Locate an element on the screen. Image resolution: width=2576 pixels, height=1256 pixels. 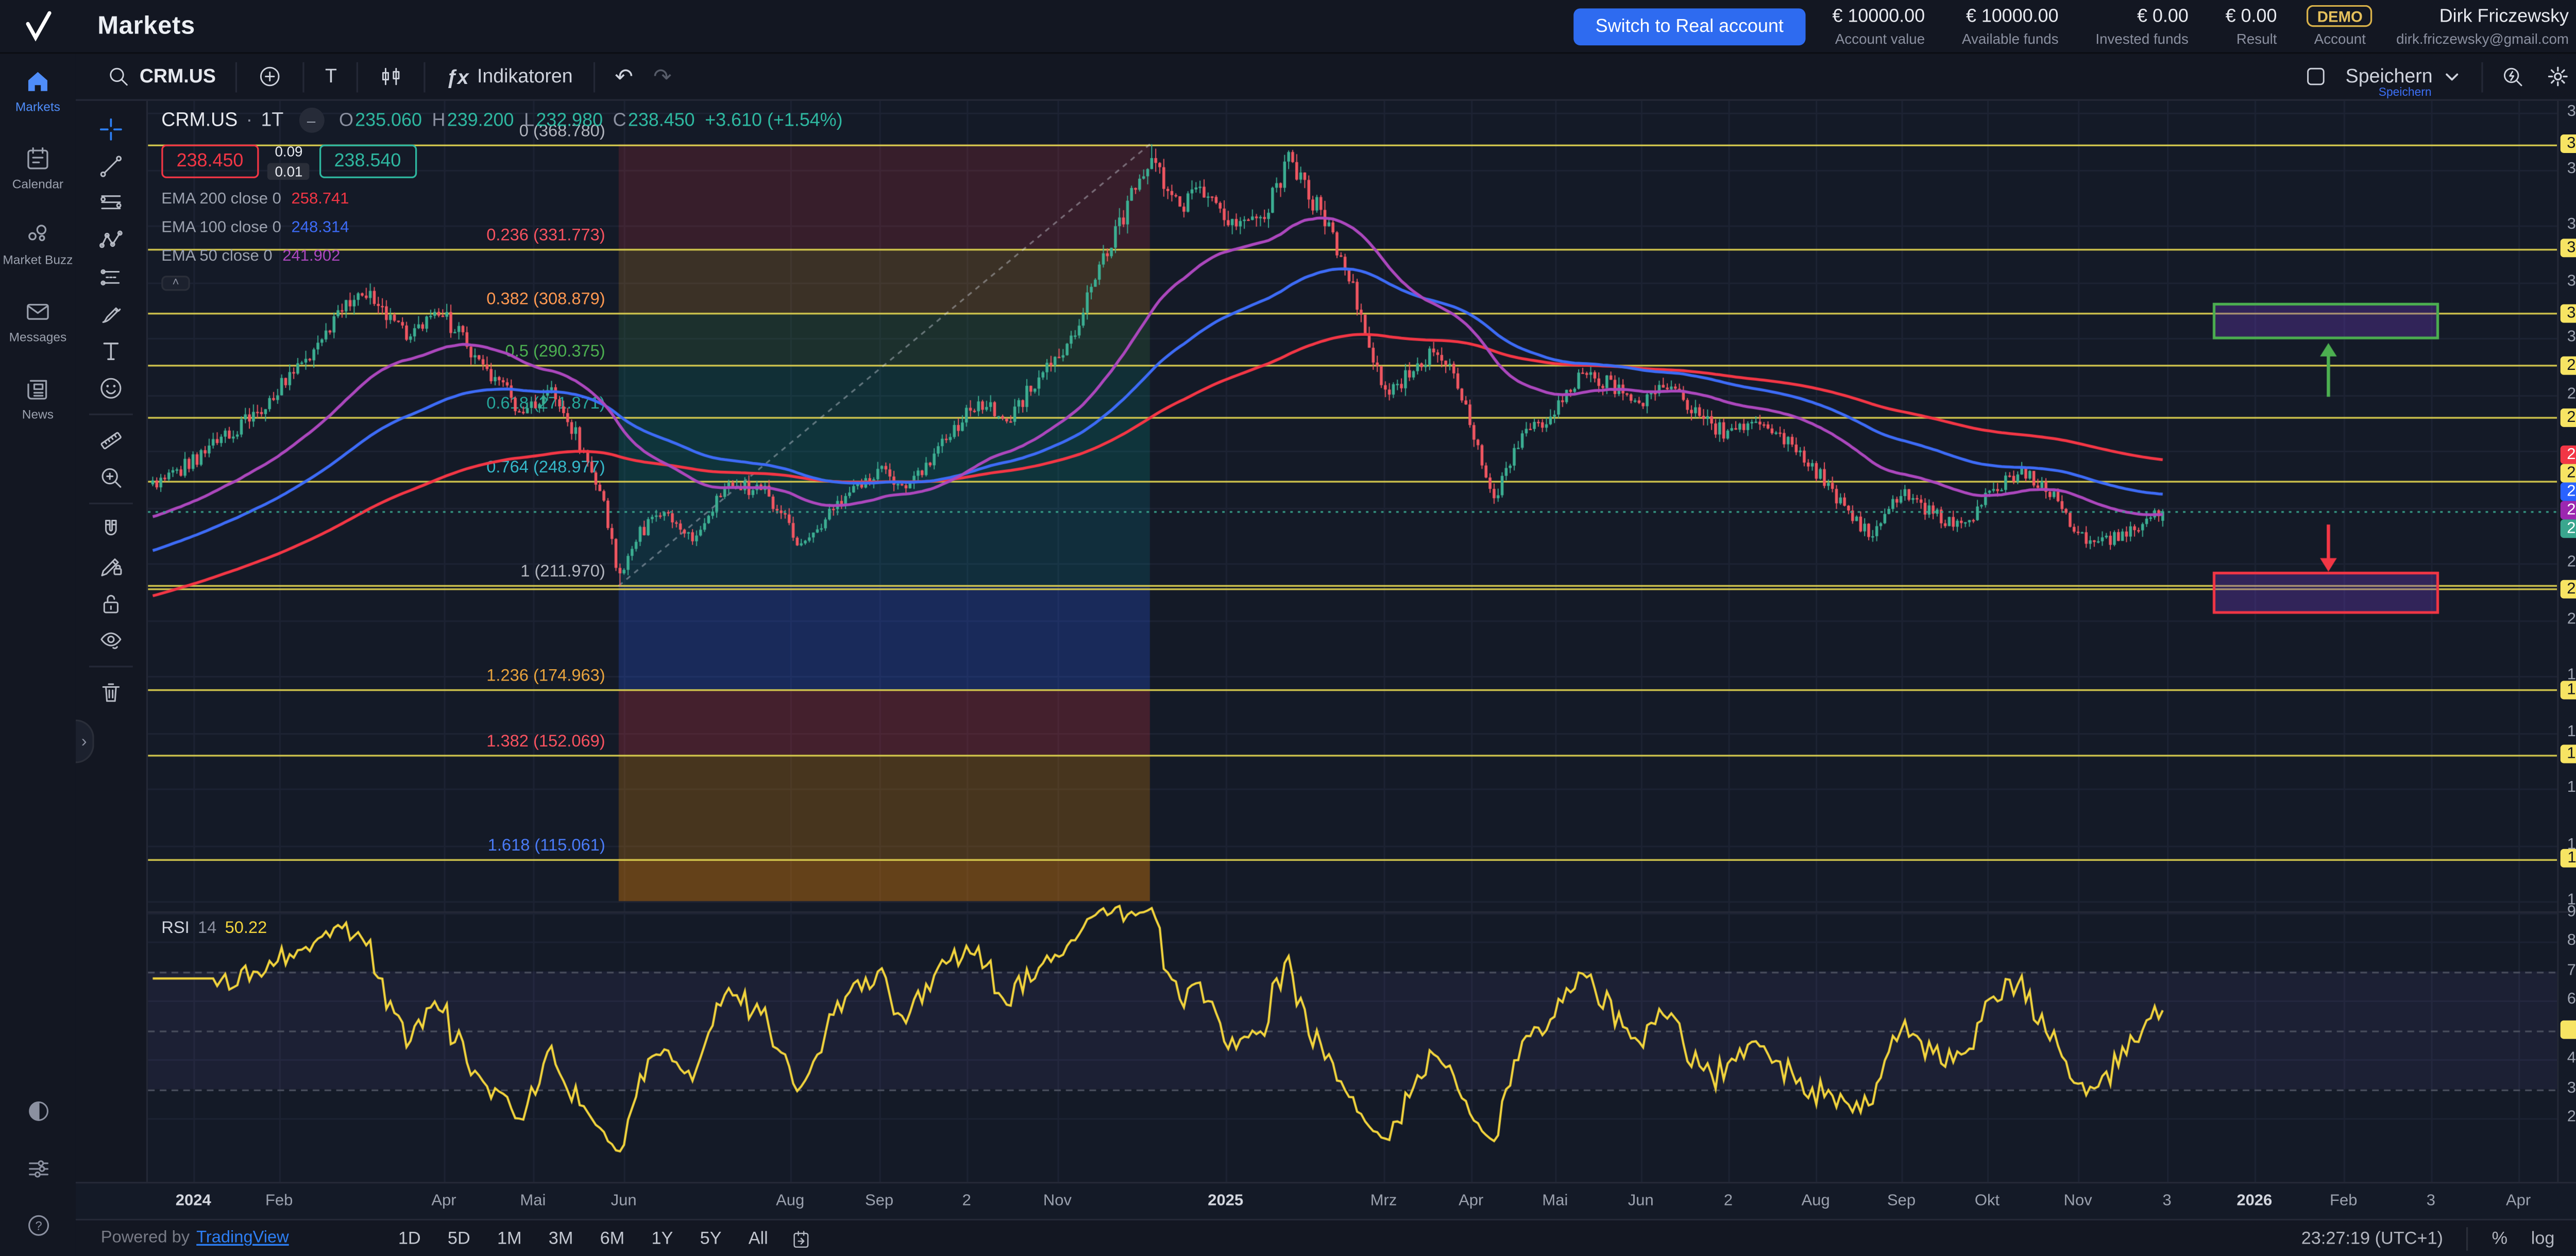
nav-sidebar: Markets Calendar Market Buzz Messages News ? is located at coordinates (38, 655).